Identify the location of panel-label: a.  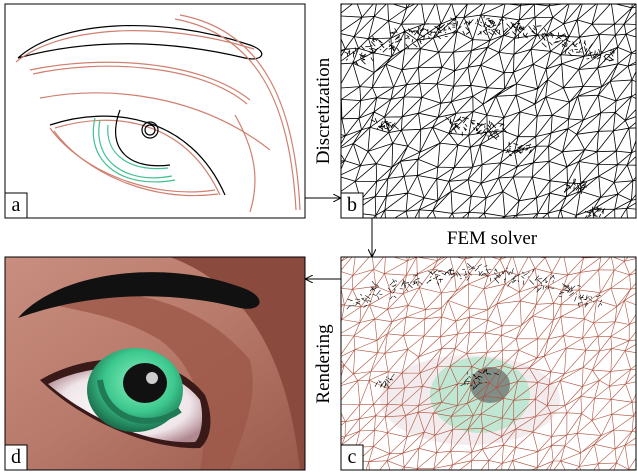
(16, 205).